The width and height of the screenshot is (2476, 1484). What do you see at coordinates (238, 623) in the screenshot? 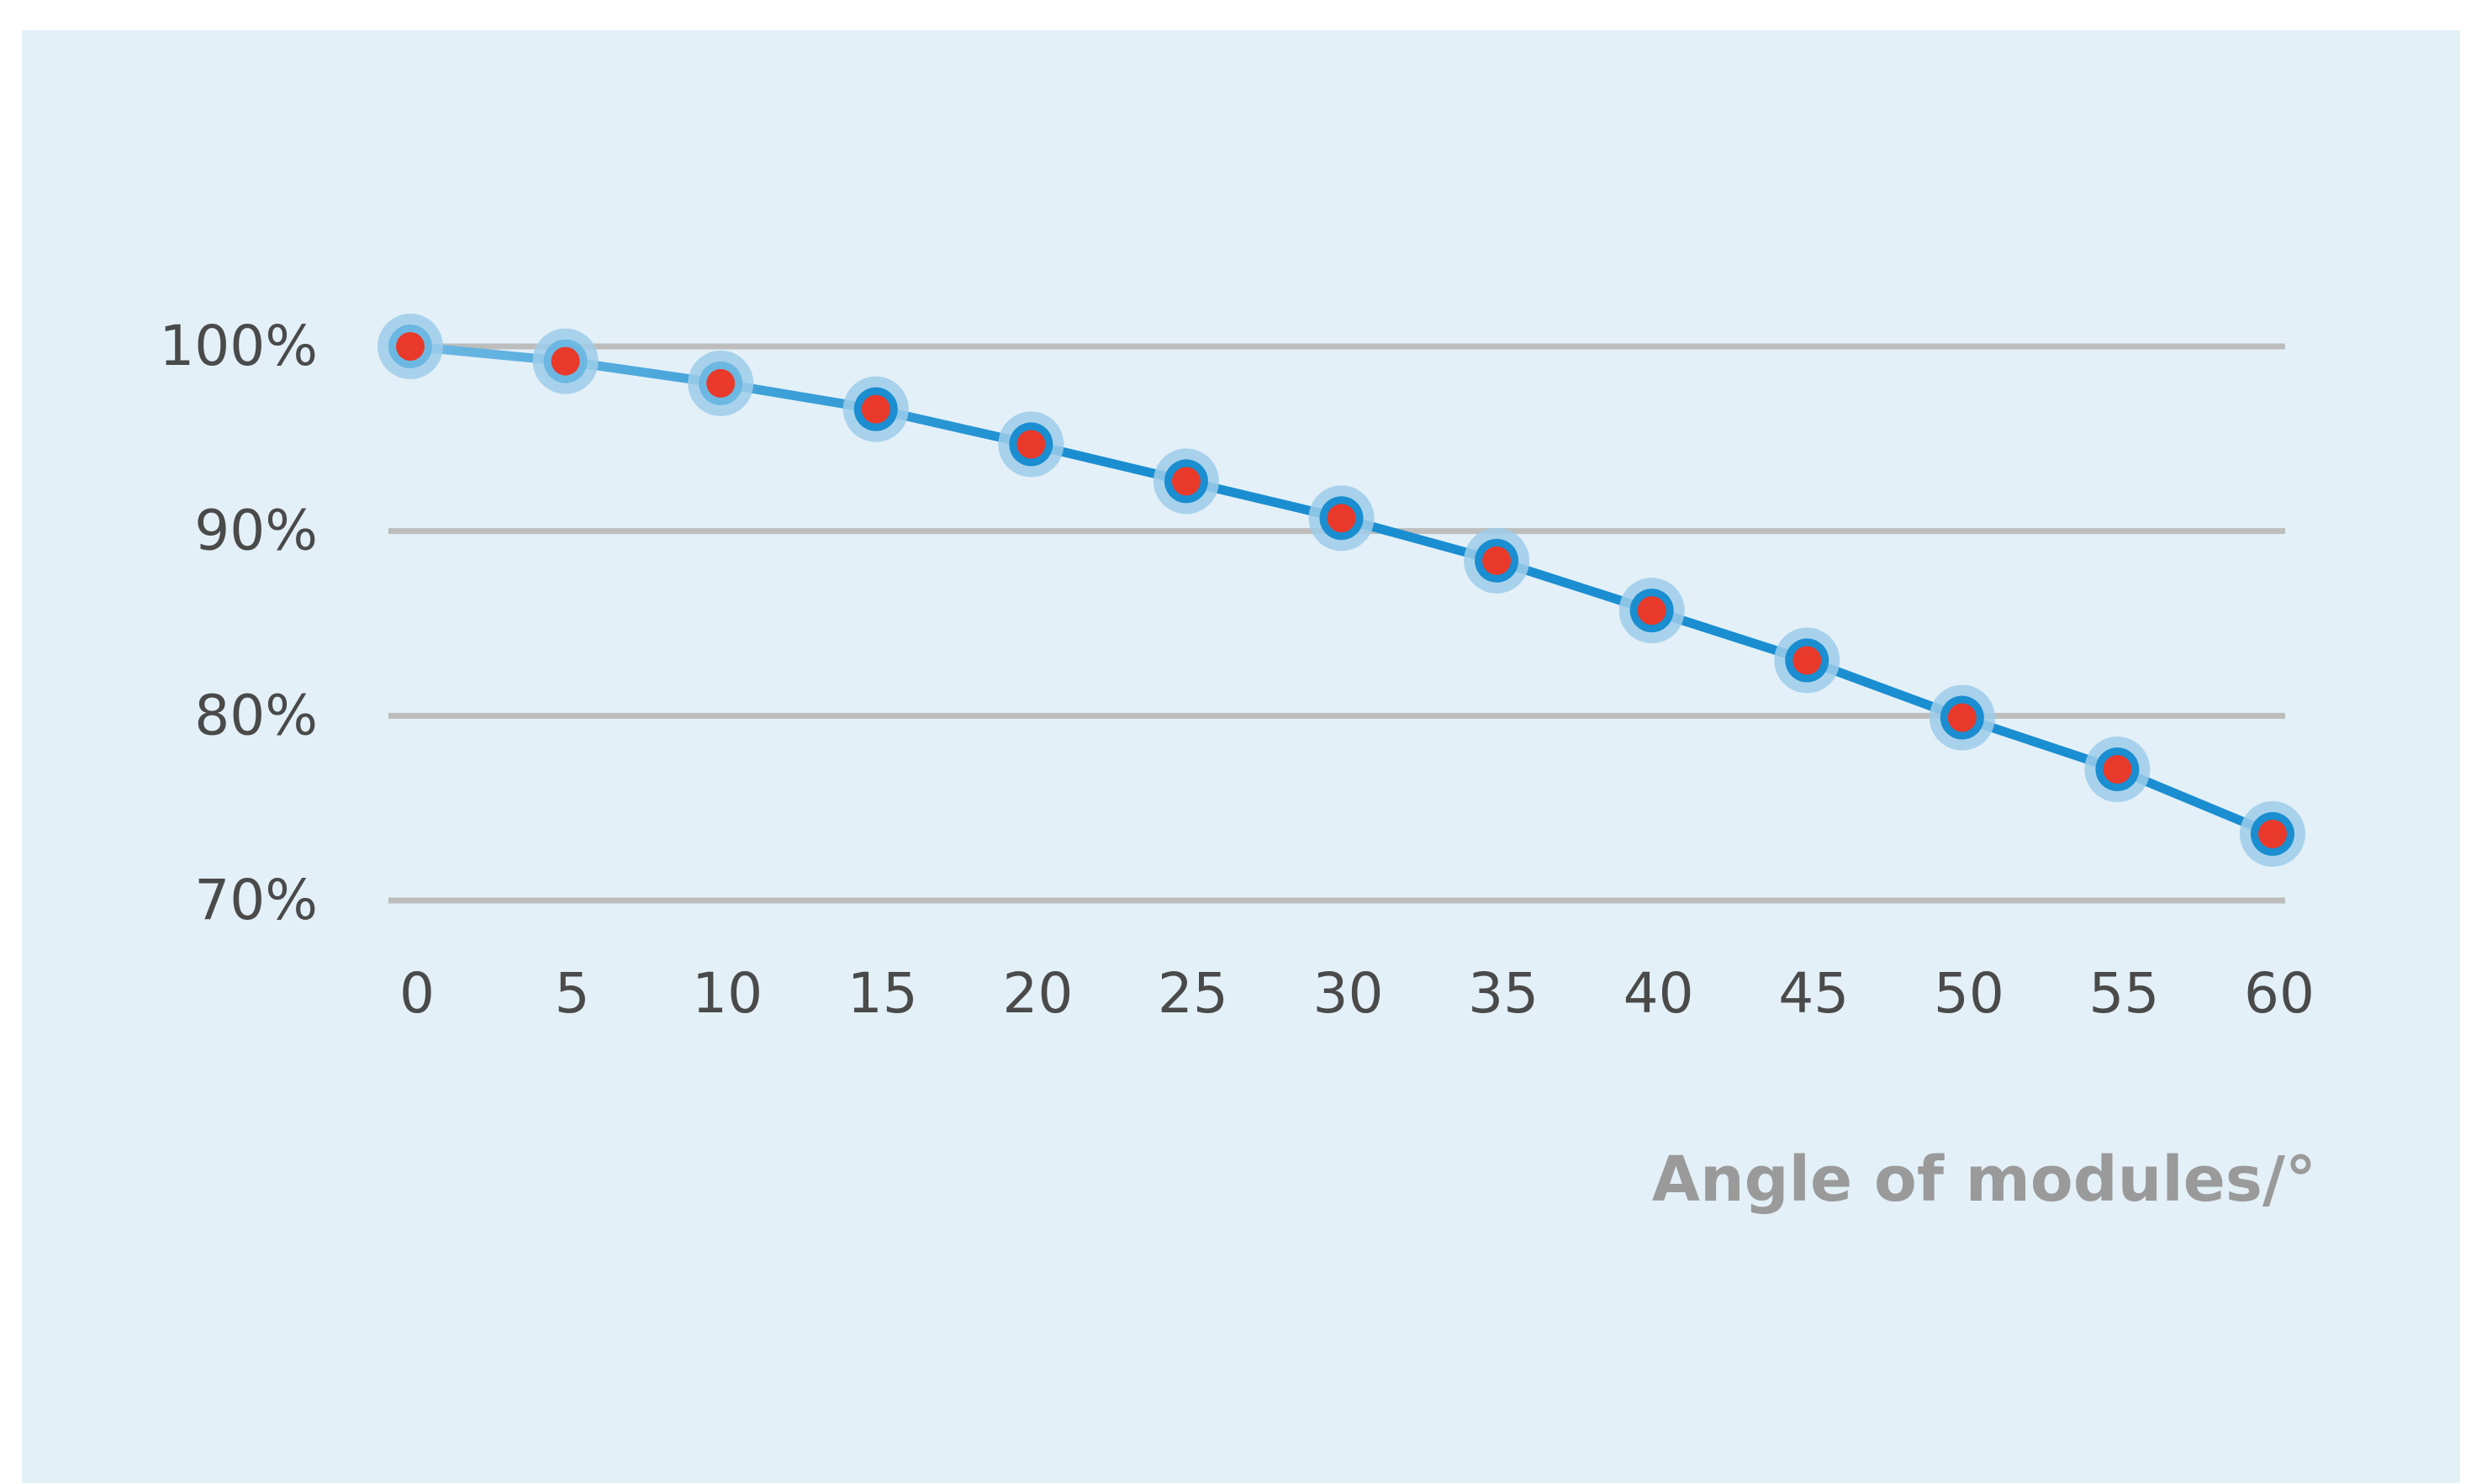
I see `y-axis-tick-labels: 70% 80% 90% 100%` at bounding box center [238, 623].